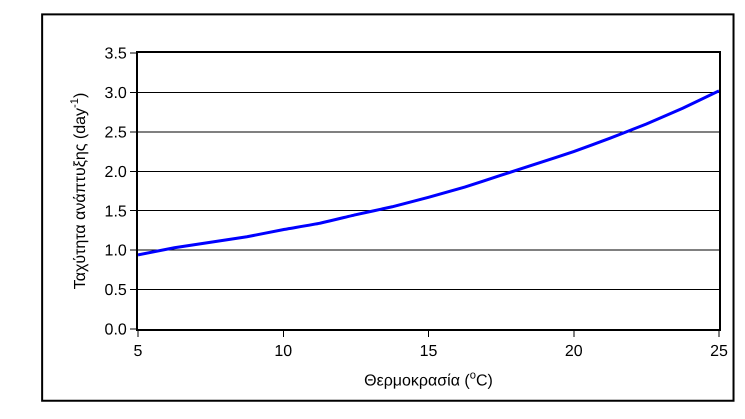 Image resolution: width=745 pixels, height=419 pixels. What do you see at coordinates (115, 251) in the screenshot?
I see `y-tick-label: 1.0` at bounding box center [115, 251].